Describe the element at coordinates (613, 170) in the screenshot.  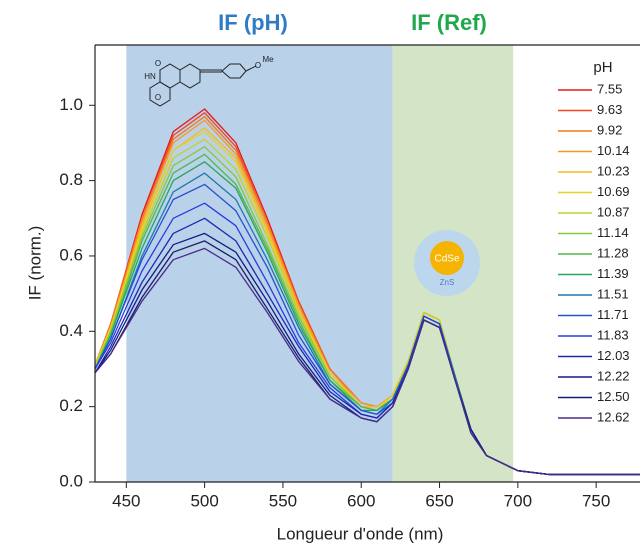
I see `legend-label: 10.23` at that location.